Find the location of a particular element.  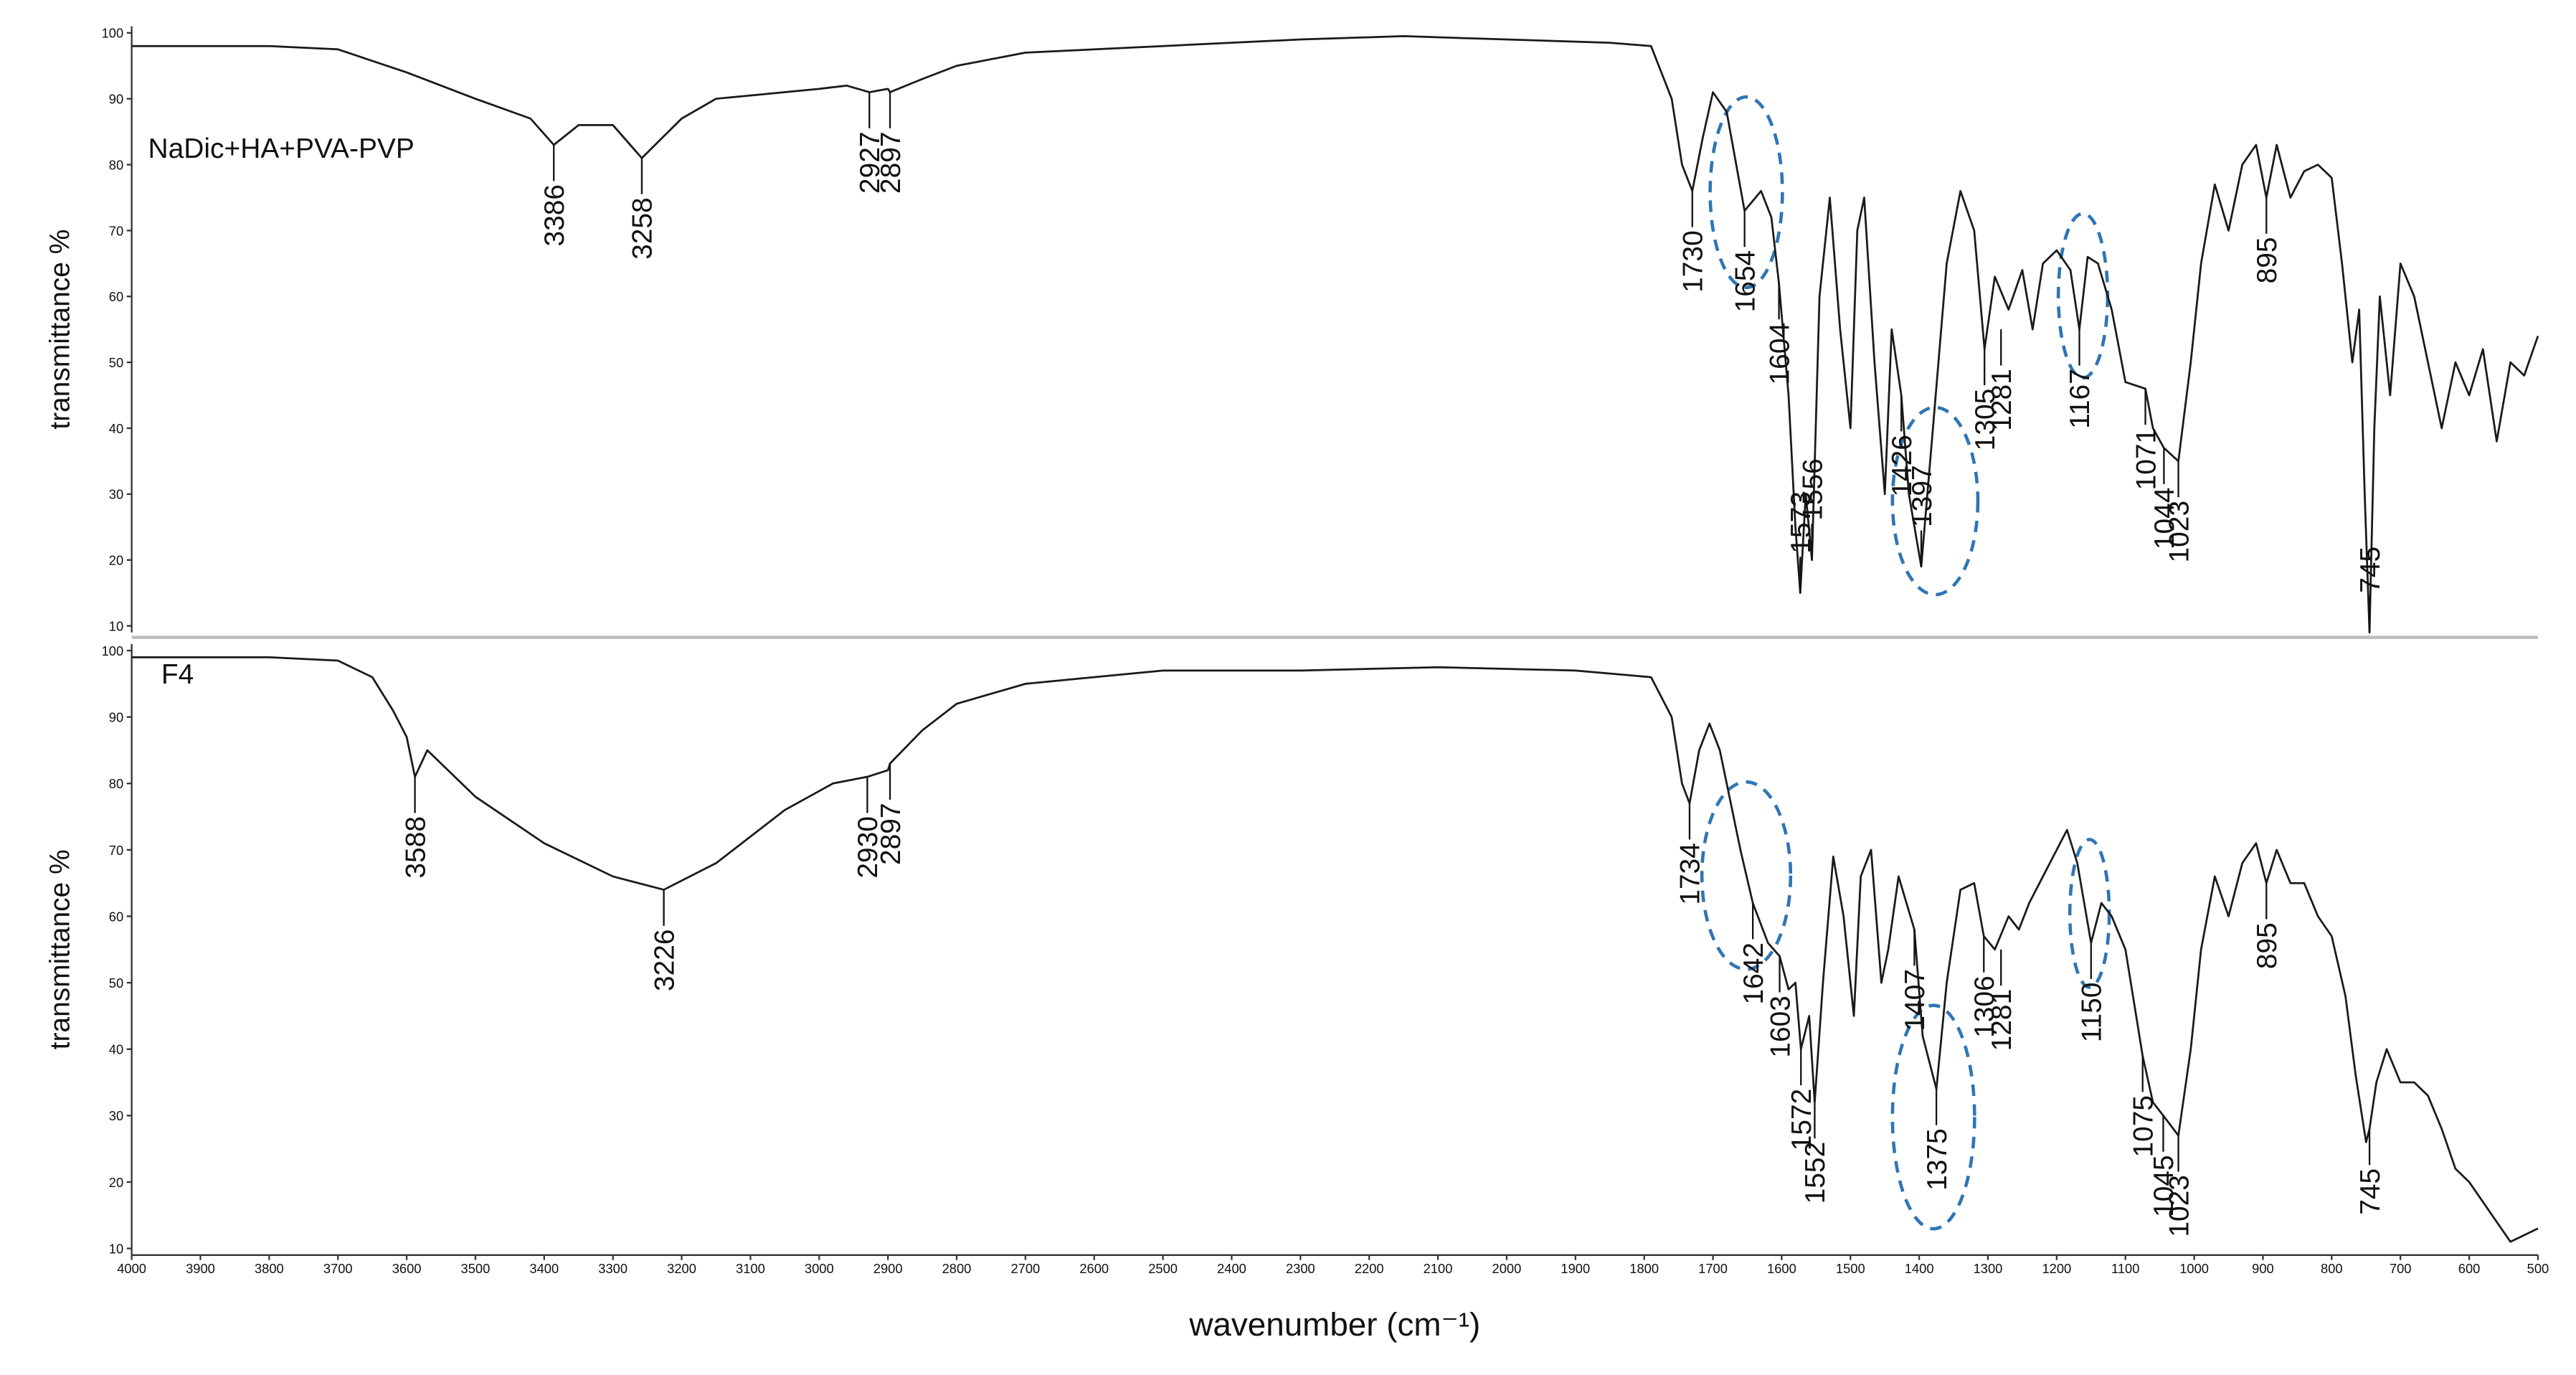

x-tick-label: 3900 is located at coordinates (200, 1268).